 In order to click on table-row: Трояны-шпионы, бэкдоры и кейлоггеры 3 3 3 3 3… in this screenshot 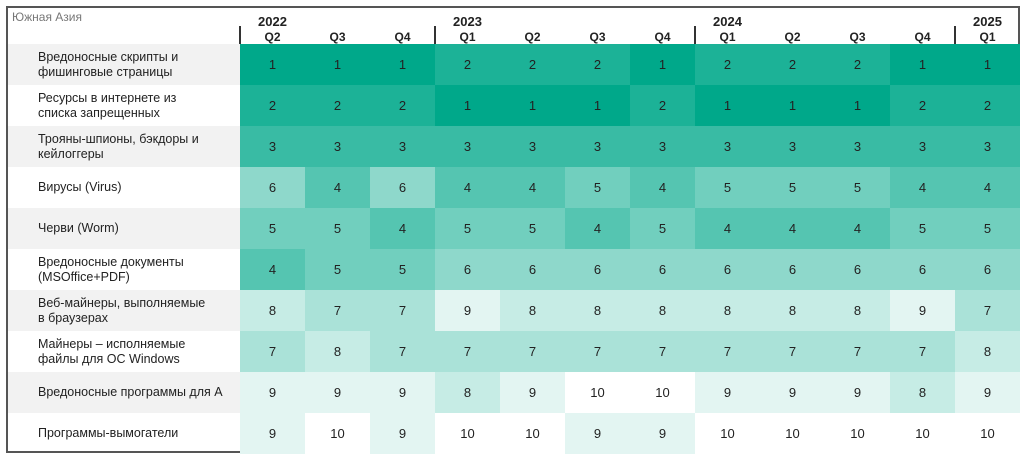, I will do `click(514, 146)`.